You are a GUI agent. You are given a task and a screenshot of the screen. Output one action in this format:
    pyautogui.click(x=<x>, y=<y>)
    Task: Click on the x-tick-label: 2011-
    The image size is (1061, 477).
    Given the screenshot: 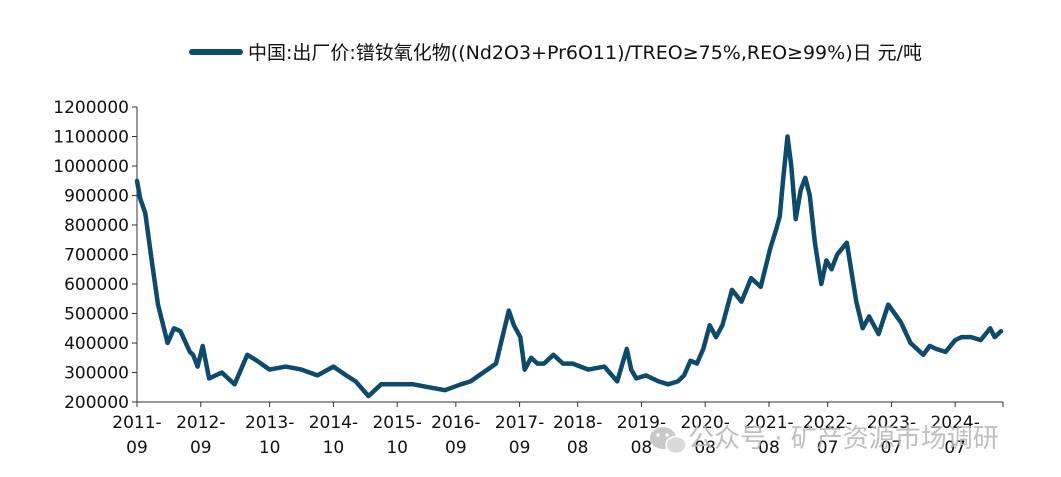 What is the action you would take?
    pyautogui.click(x=136, y=423)
    